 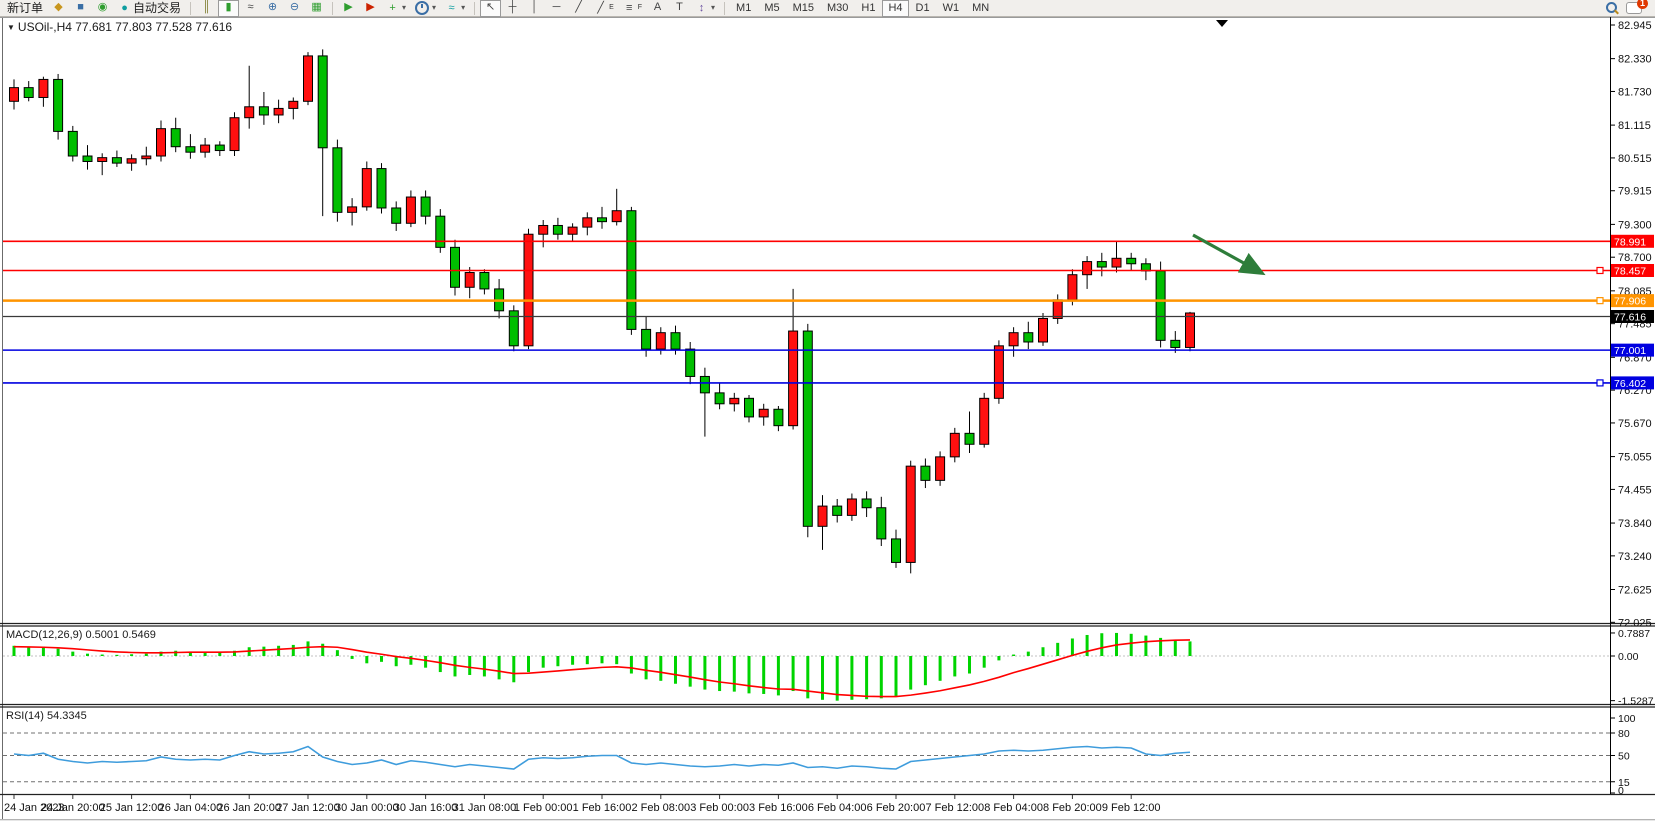 I want to click on svg-text: 74.455, so click(x=1635, y=490).